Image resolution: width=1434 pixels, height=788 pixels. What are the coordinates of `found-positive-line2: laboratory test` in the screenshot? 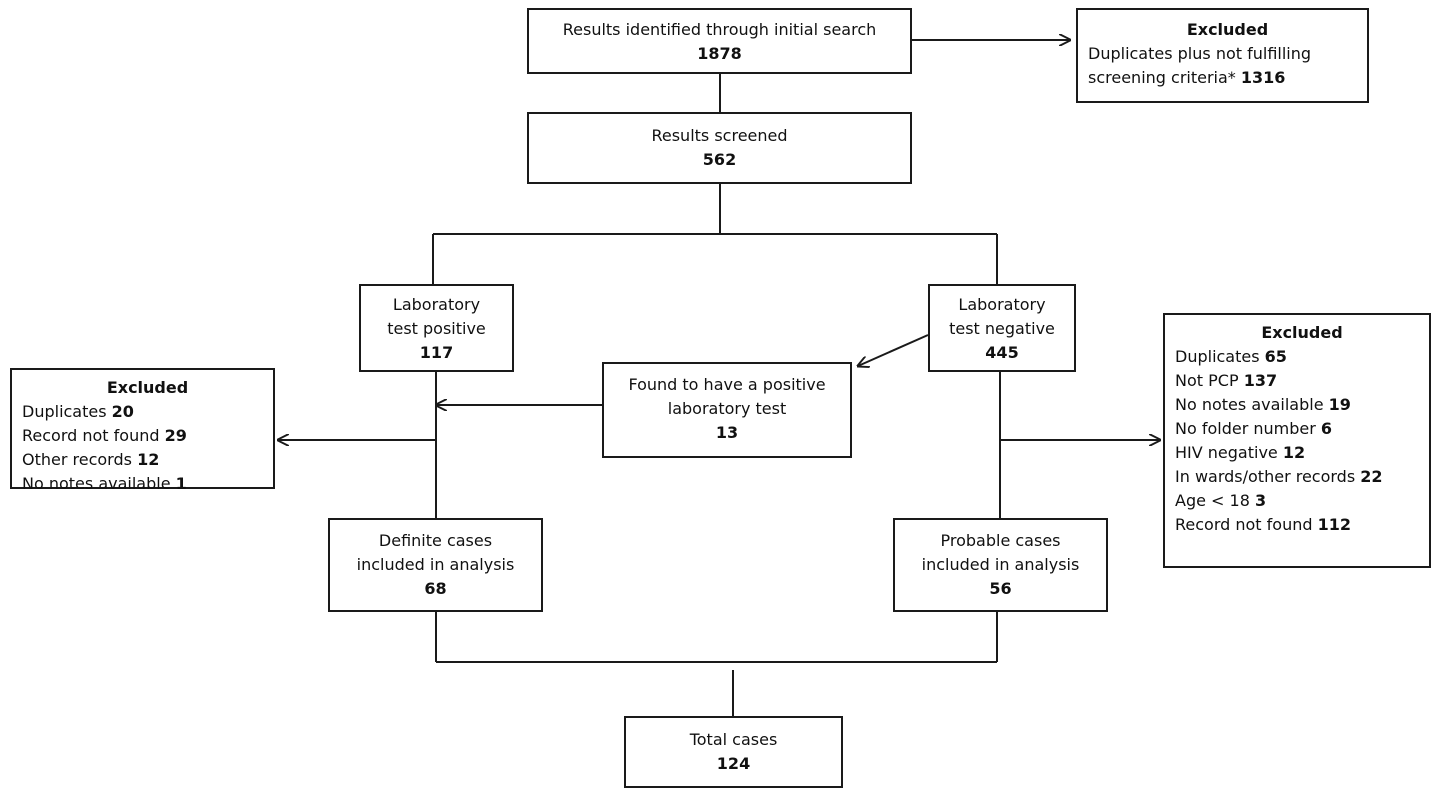 It's located at (727, 408).